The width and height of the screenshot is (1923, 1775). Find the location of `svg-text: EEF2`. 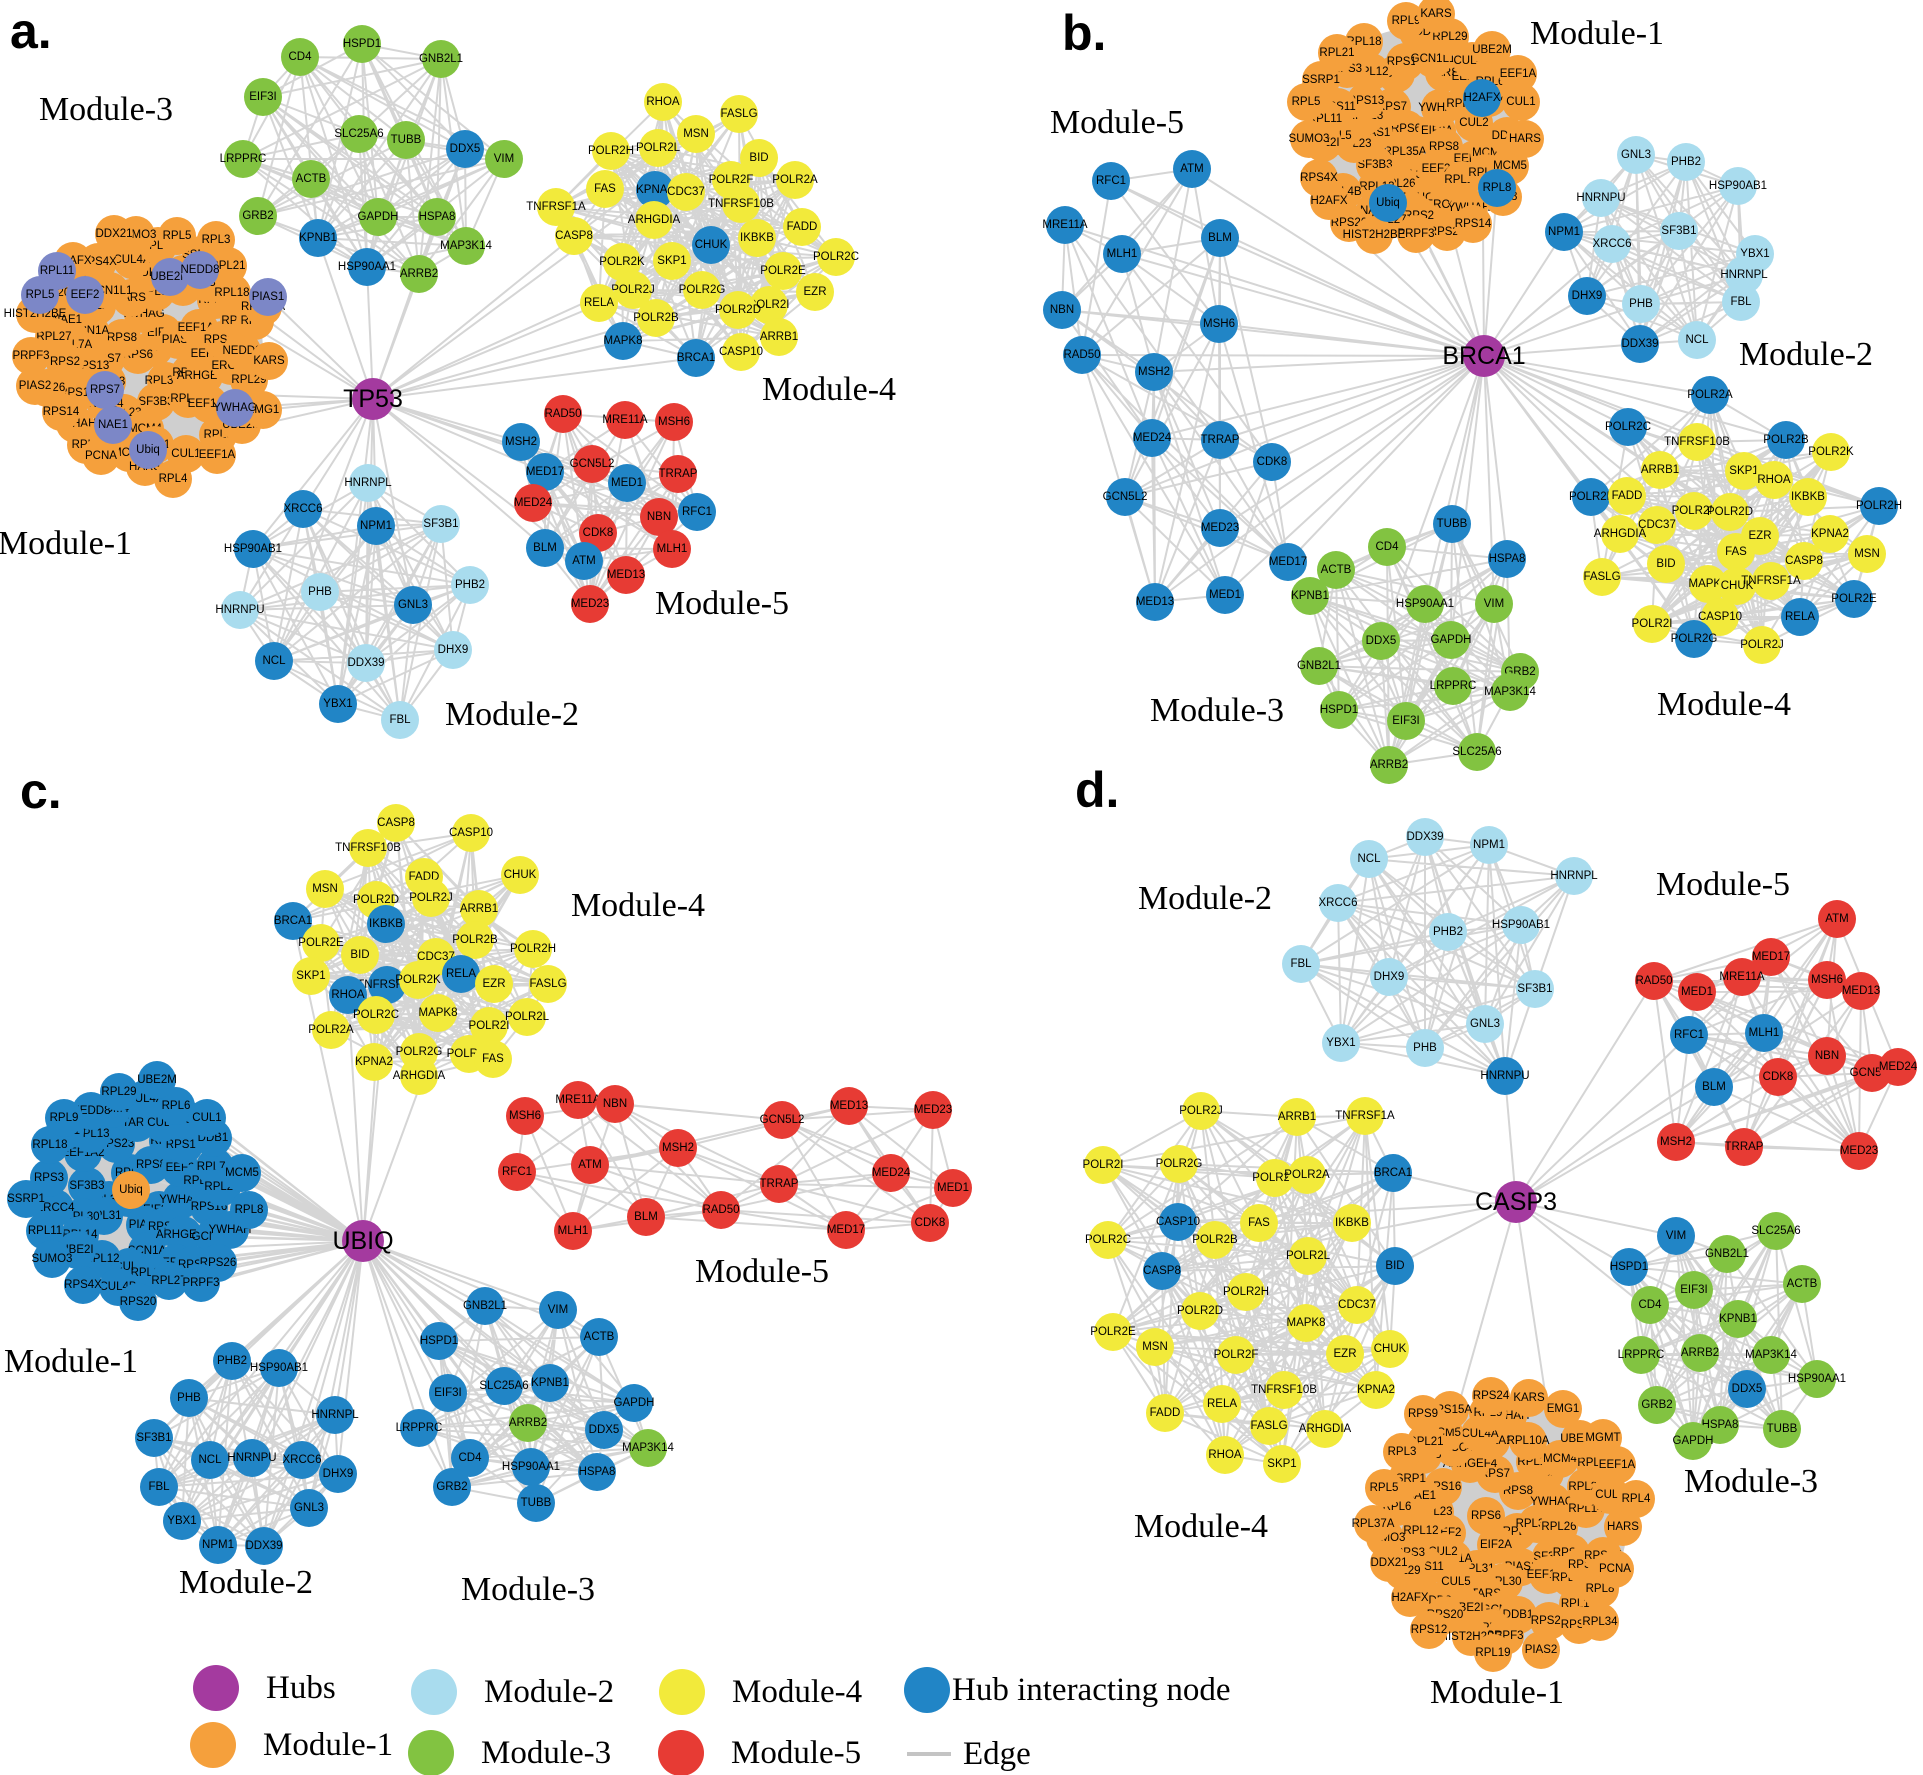

svg-text: EEF2 is located at coordinates (1436, 169).